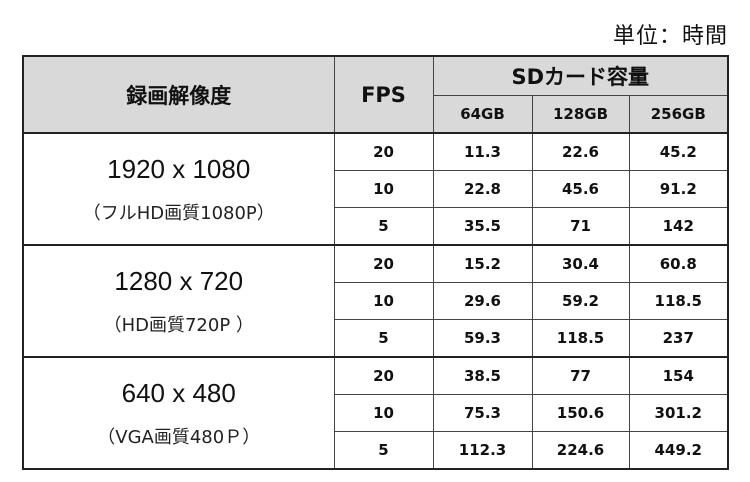  What do you see at coordinates (482, 450) in the screenshot?
I see `hours-cell: 112.3` at bounding box center [482, 450].